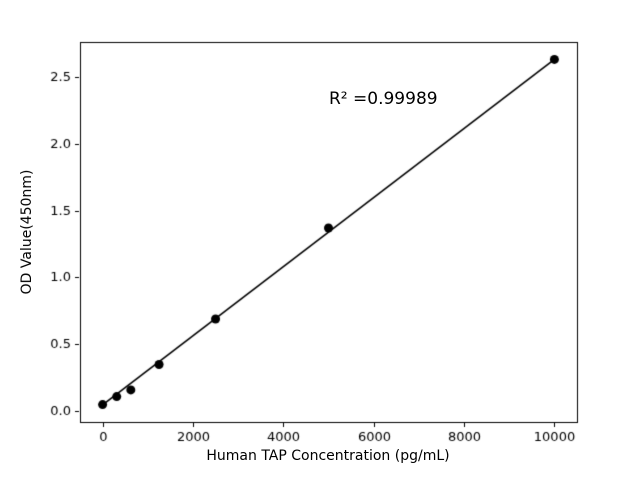 This screenshot has height=480, width=640. I want to click on x-axis-label: Human TAP Concentration (pg/mL), so click(328, 456).